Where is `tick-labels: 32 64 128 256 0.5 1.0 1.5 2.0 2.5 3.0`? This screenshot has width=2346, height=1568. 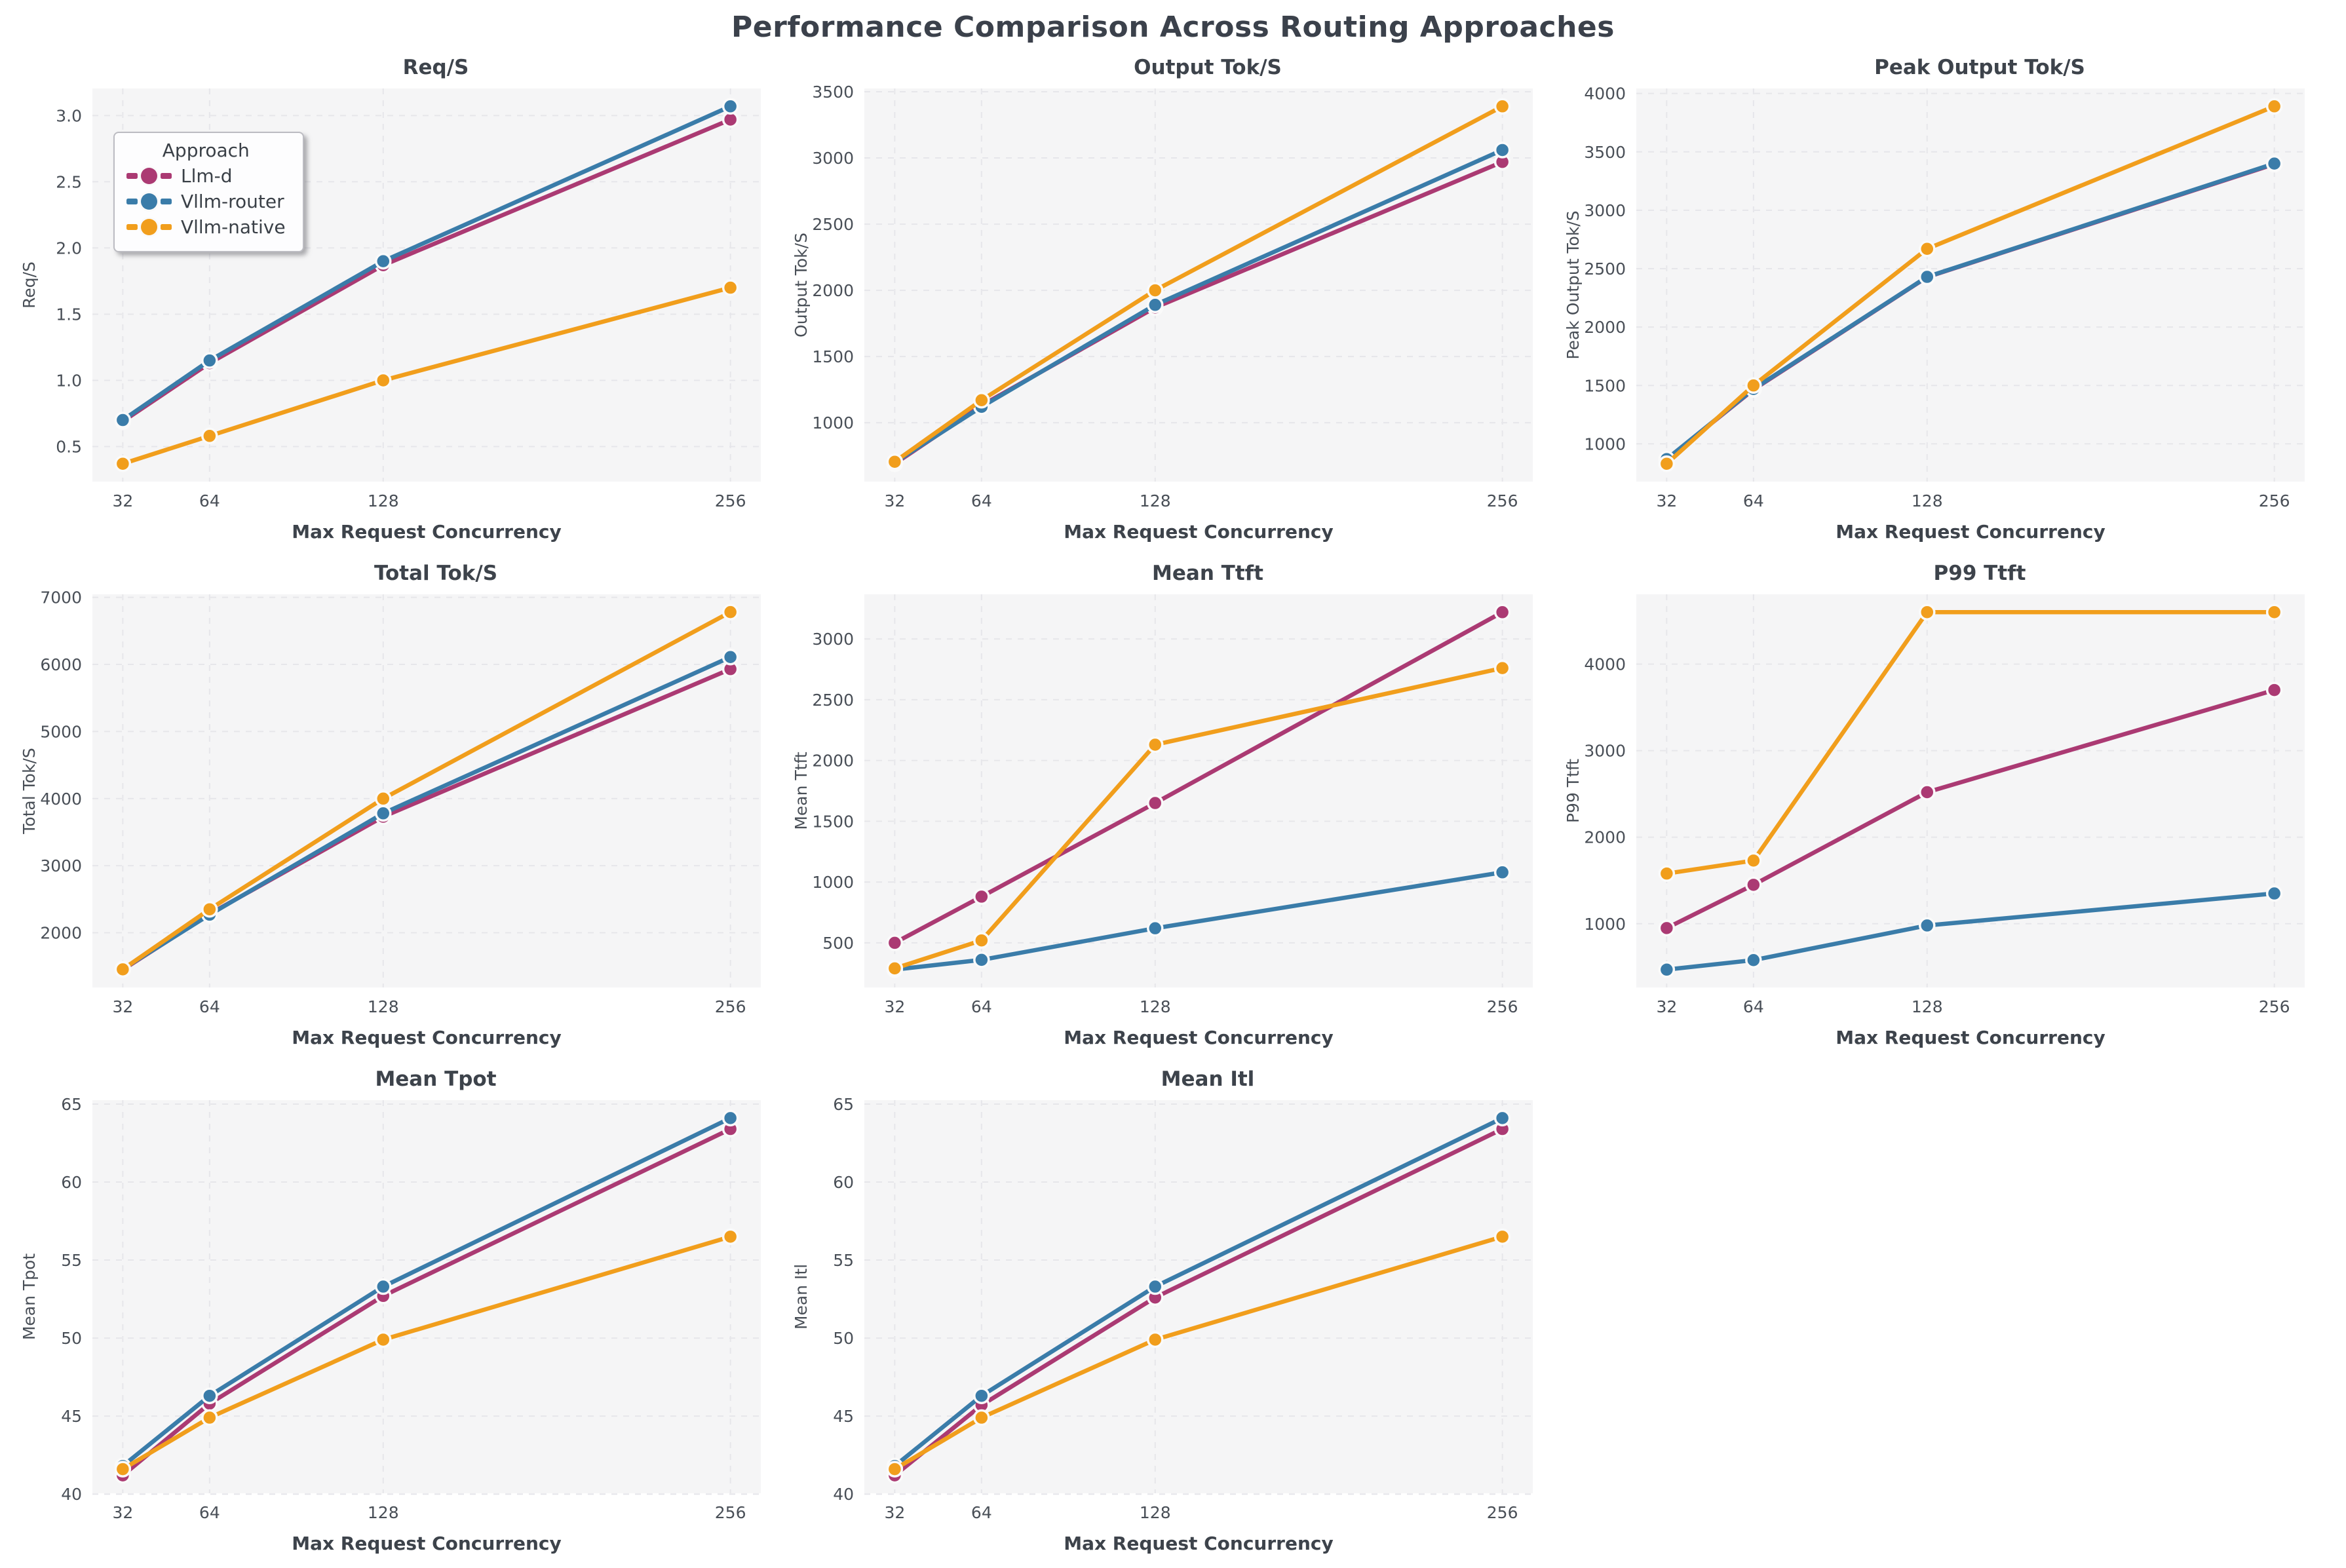
tick-labels: 32 64 128 256 0.5 1.0 1.5 2.0 2.5 3.0 is located at coordinates (401, 308).